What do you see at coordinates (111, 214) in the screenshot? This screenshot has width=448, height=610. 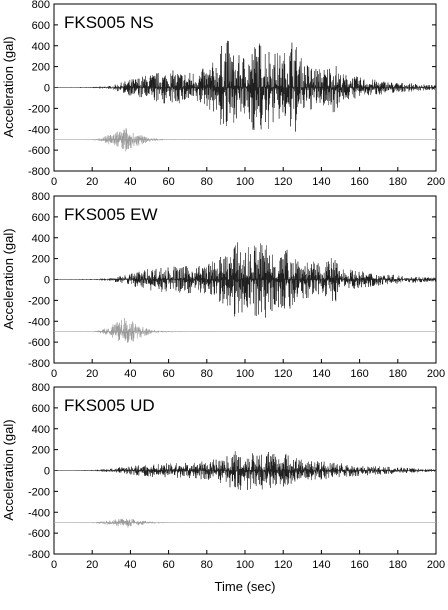 I see `panel-title: FKS005 EW` at bounding box center [111, 214].